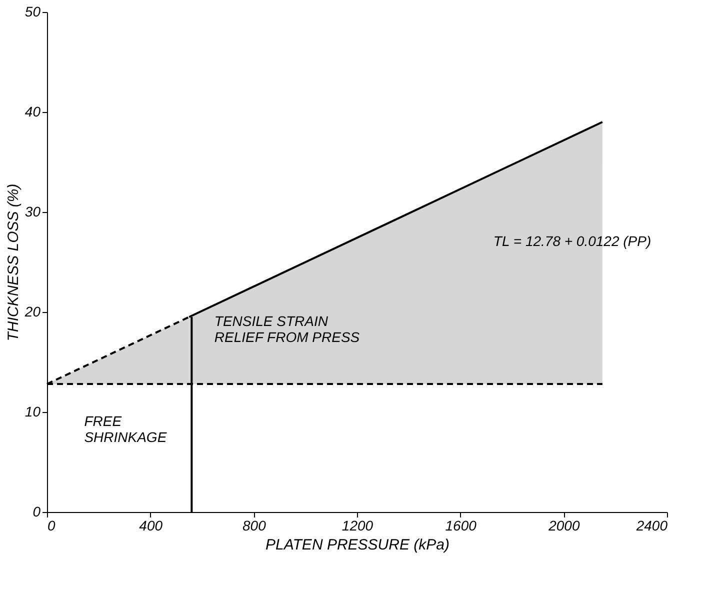  I want to click on x-tick-label: 1600, so click(461, 526).